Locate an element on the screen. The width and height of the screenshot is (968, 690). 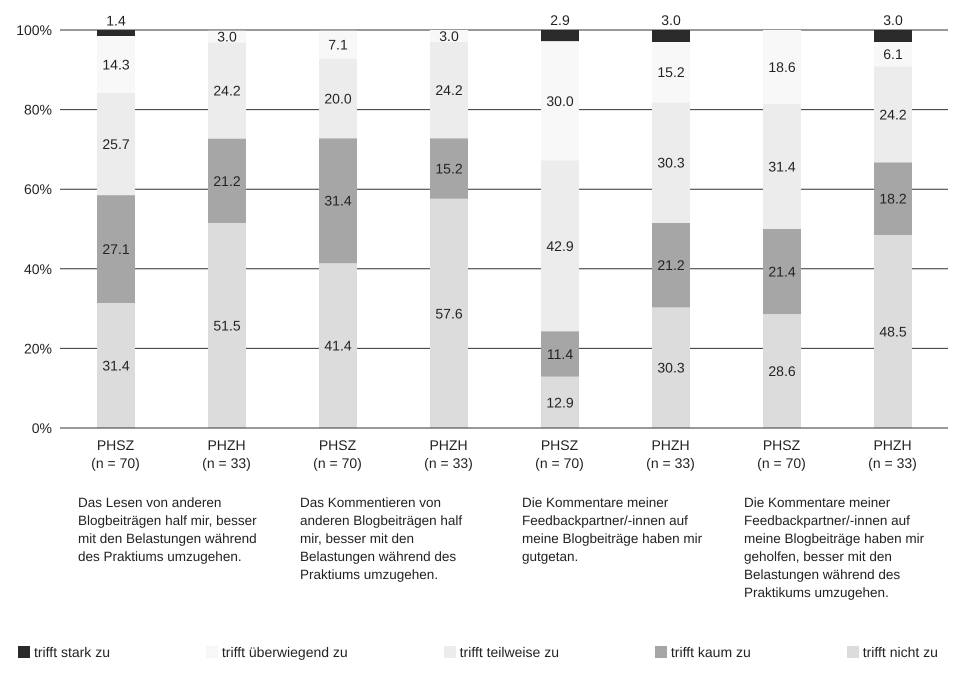
y-tick-label: 80% is located at coordinates (38, 110).